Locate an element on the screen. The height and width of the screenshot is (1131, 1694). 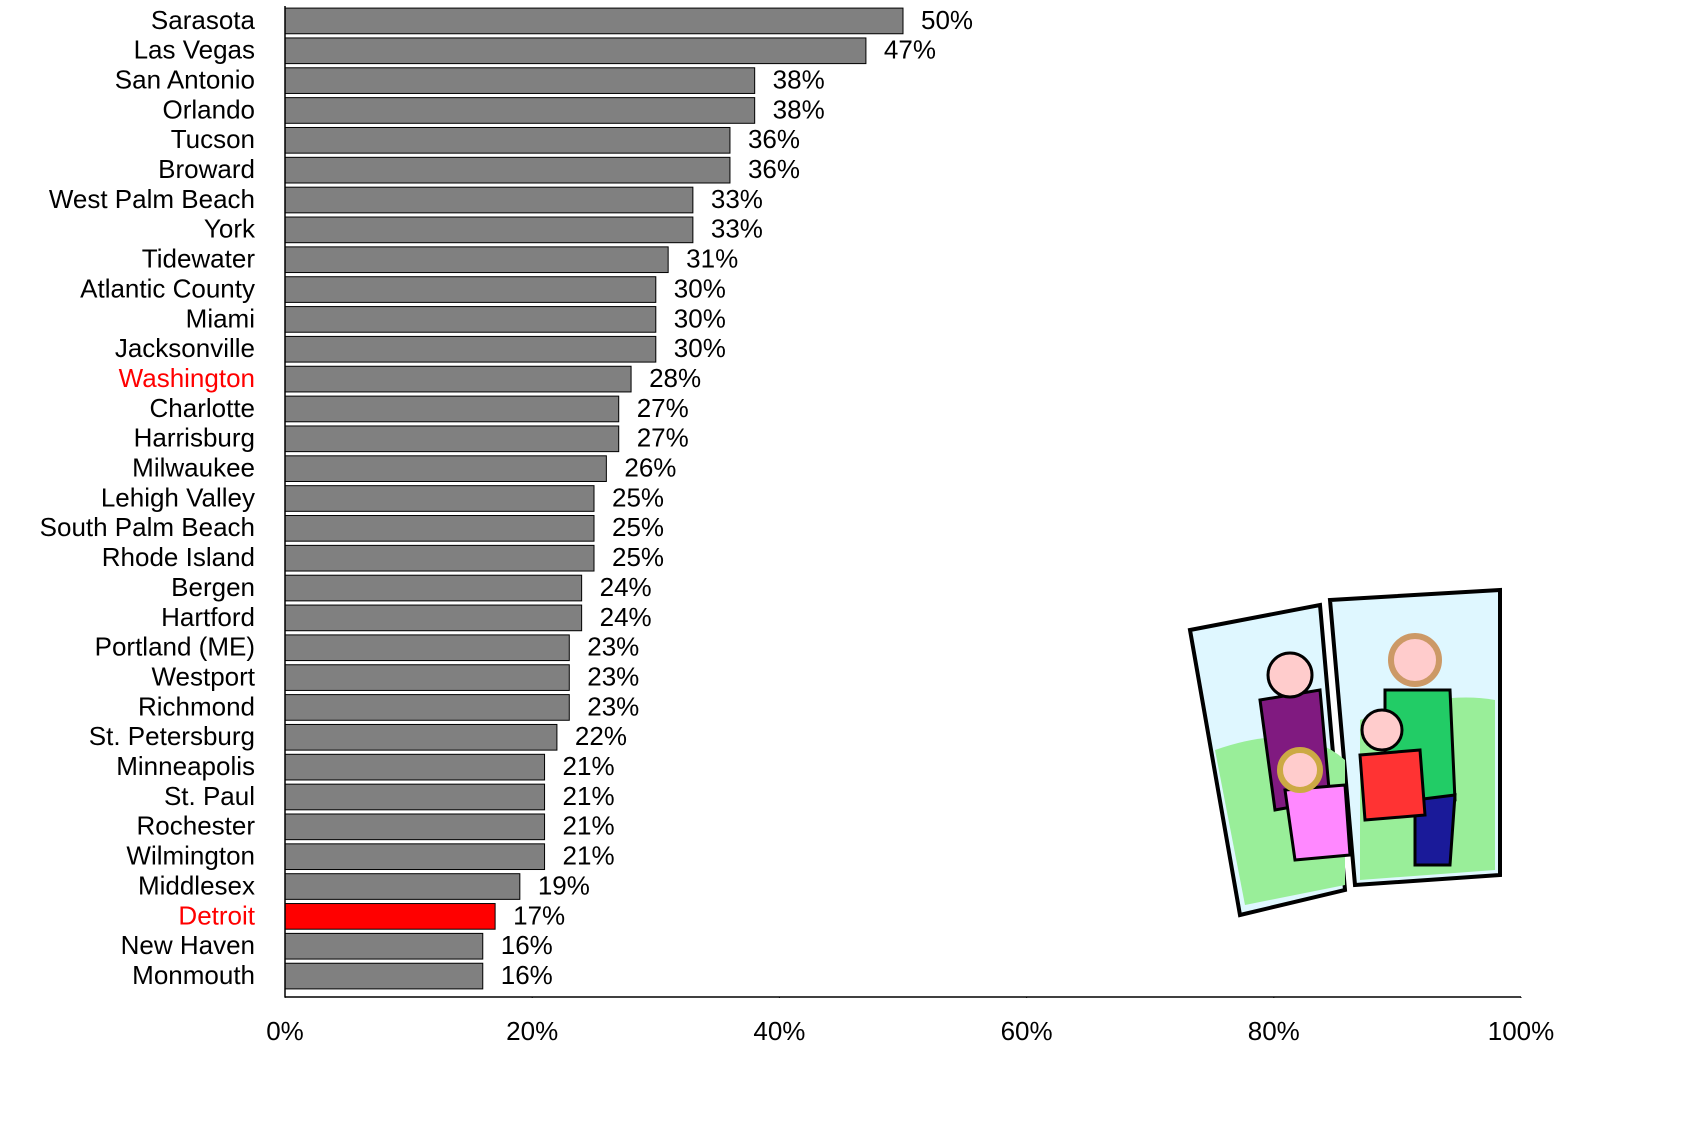
value-label: 31% is located at coordinates (712, 259).